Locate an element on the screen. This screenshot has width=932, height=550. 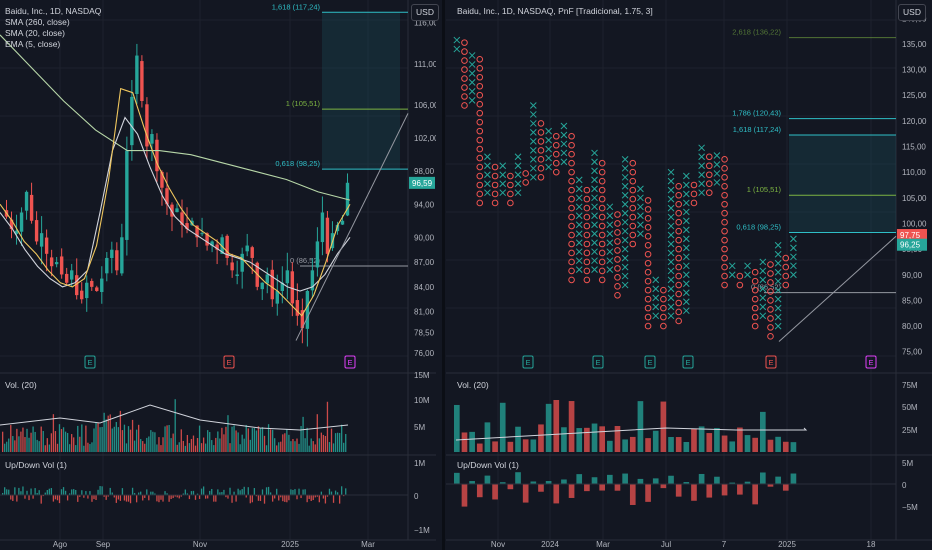
y-tick-label: 135,00 is located at coordinates (914, 44).